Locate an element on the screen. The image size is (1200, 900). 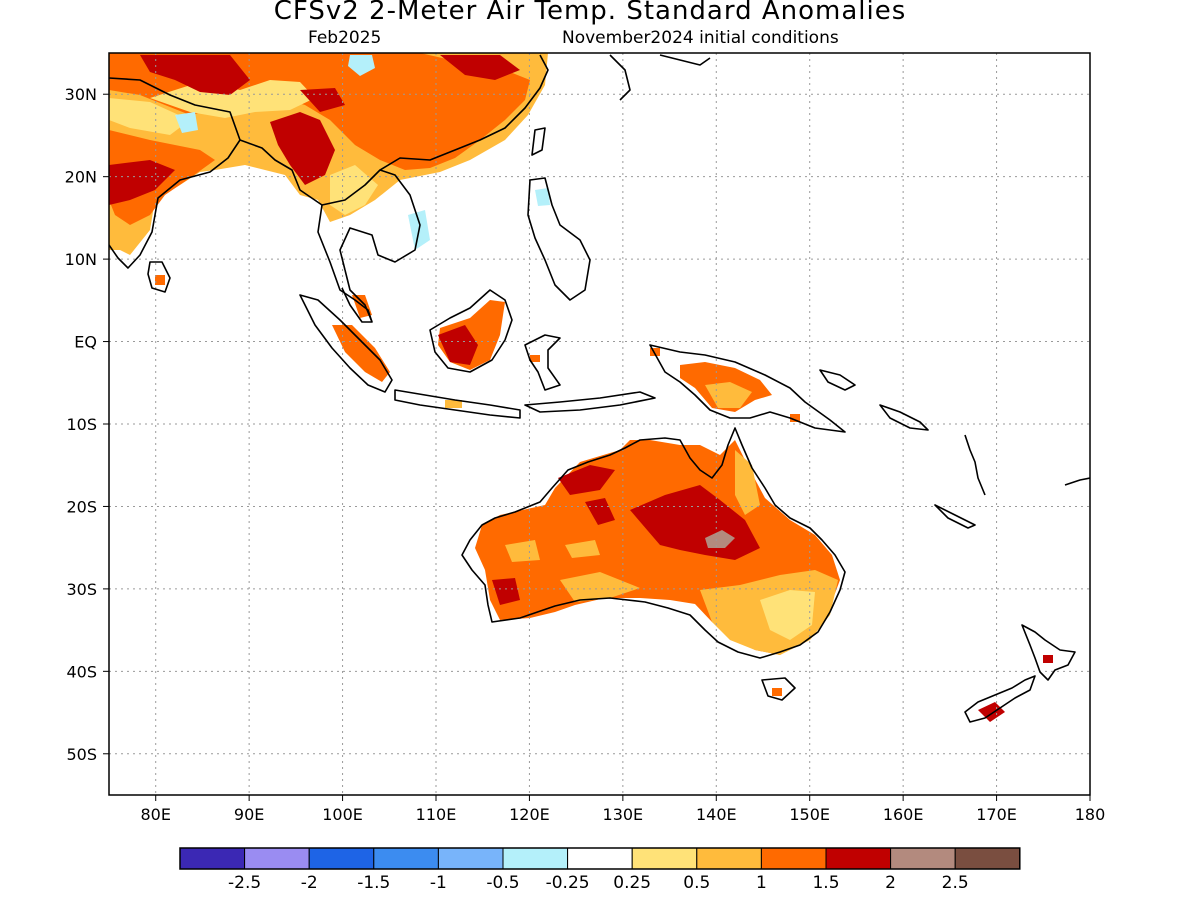
lat-tick-label: 10N is located at coordinates (81, 259).